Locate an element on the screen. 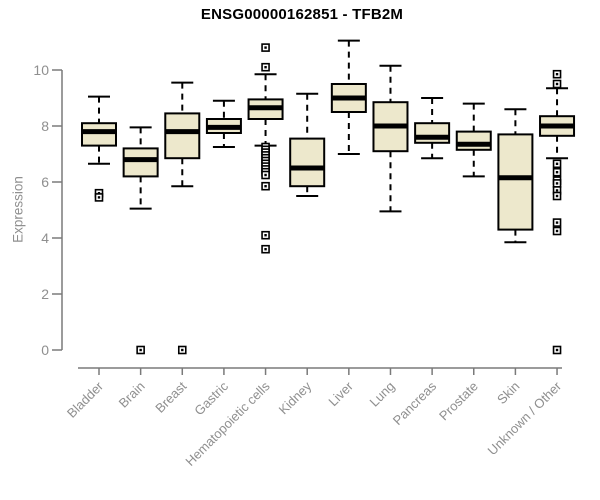  y-tick-label: 8 is located at coordinates (45, 126).